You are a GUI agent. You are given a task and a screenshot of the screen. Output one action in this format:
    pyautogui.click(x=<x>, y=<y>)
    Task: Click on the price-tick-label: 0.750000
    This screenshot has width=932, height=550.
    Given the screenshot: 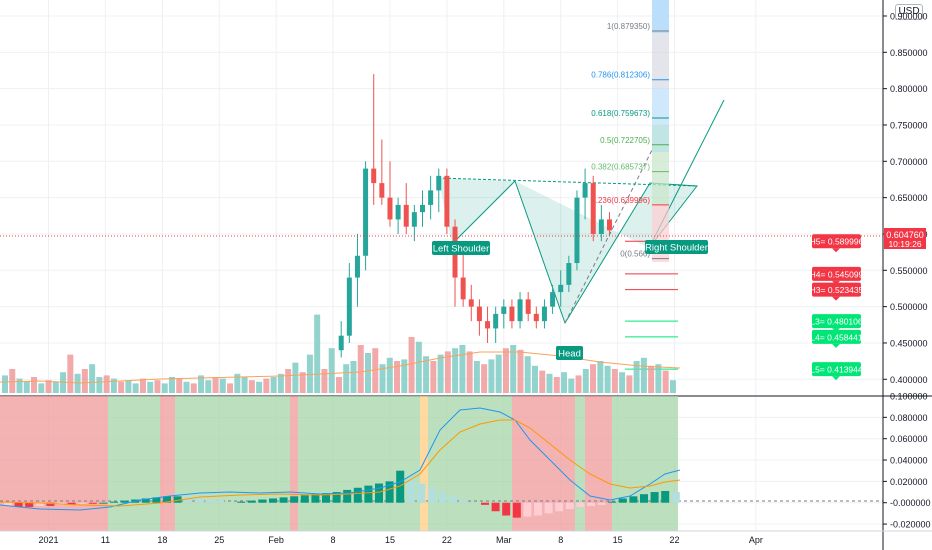 What is the action you would take?
    pyautogui.click(x=909, y=125)
    